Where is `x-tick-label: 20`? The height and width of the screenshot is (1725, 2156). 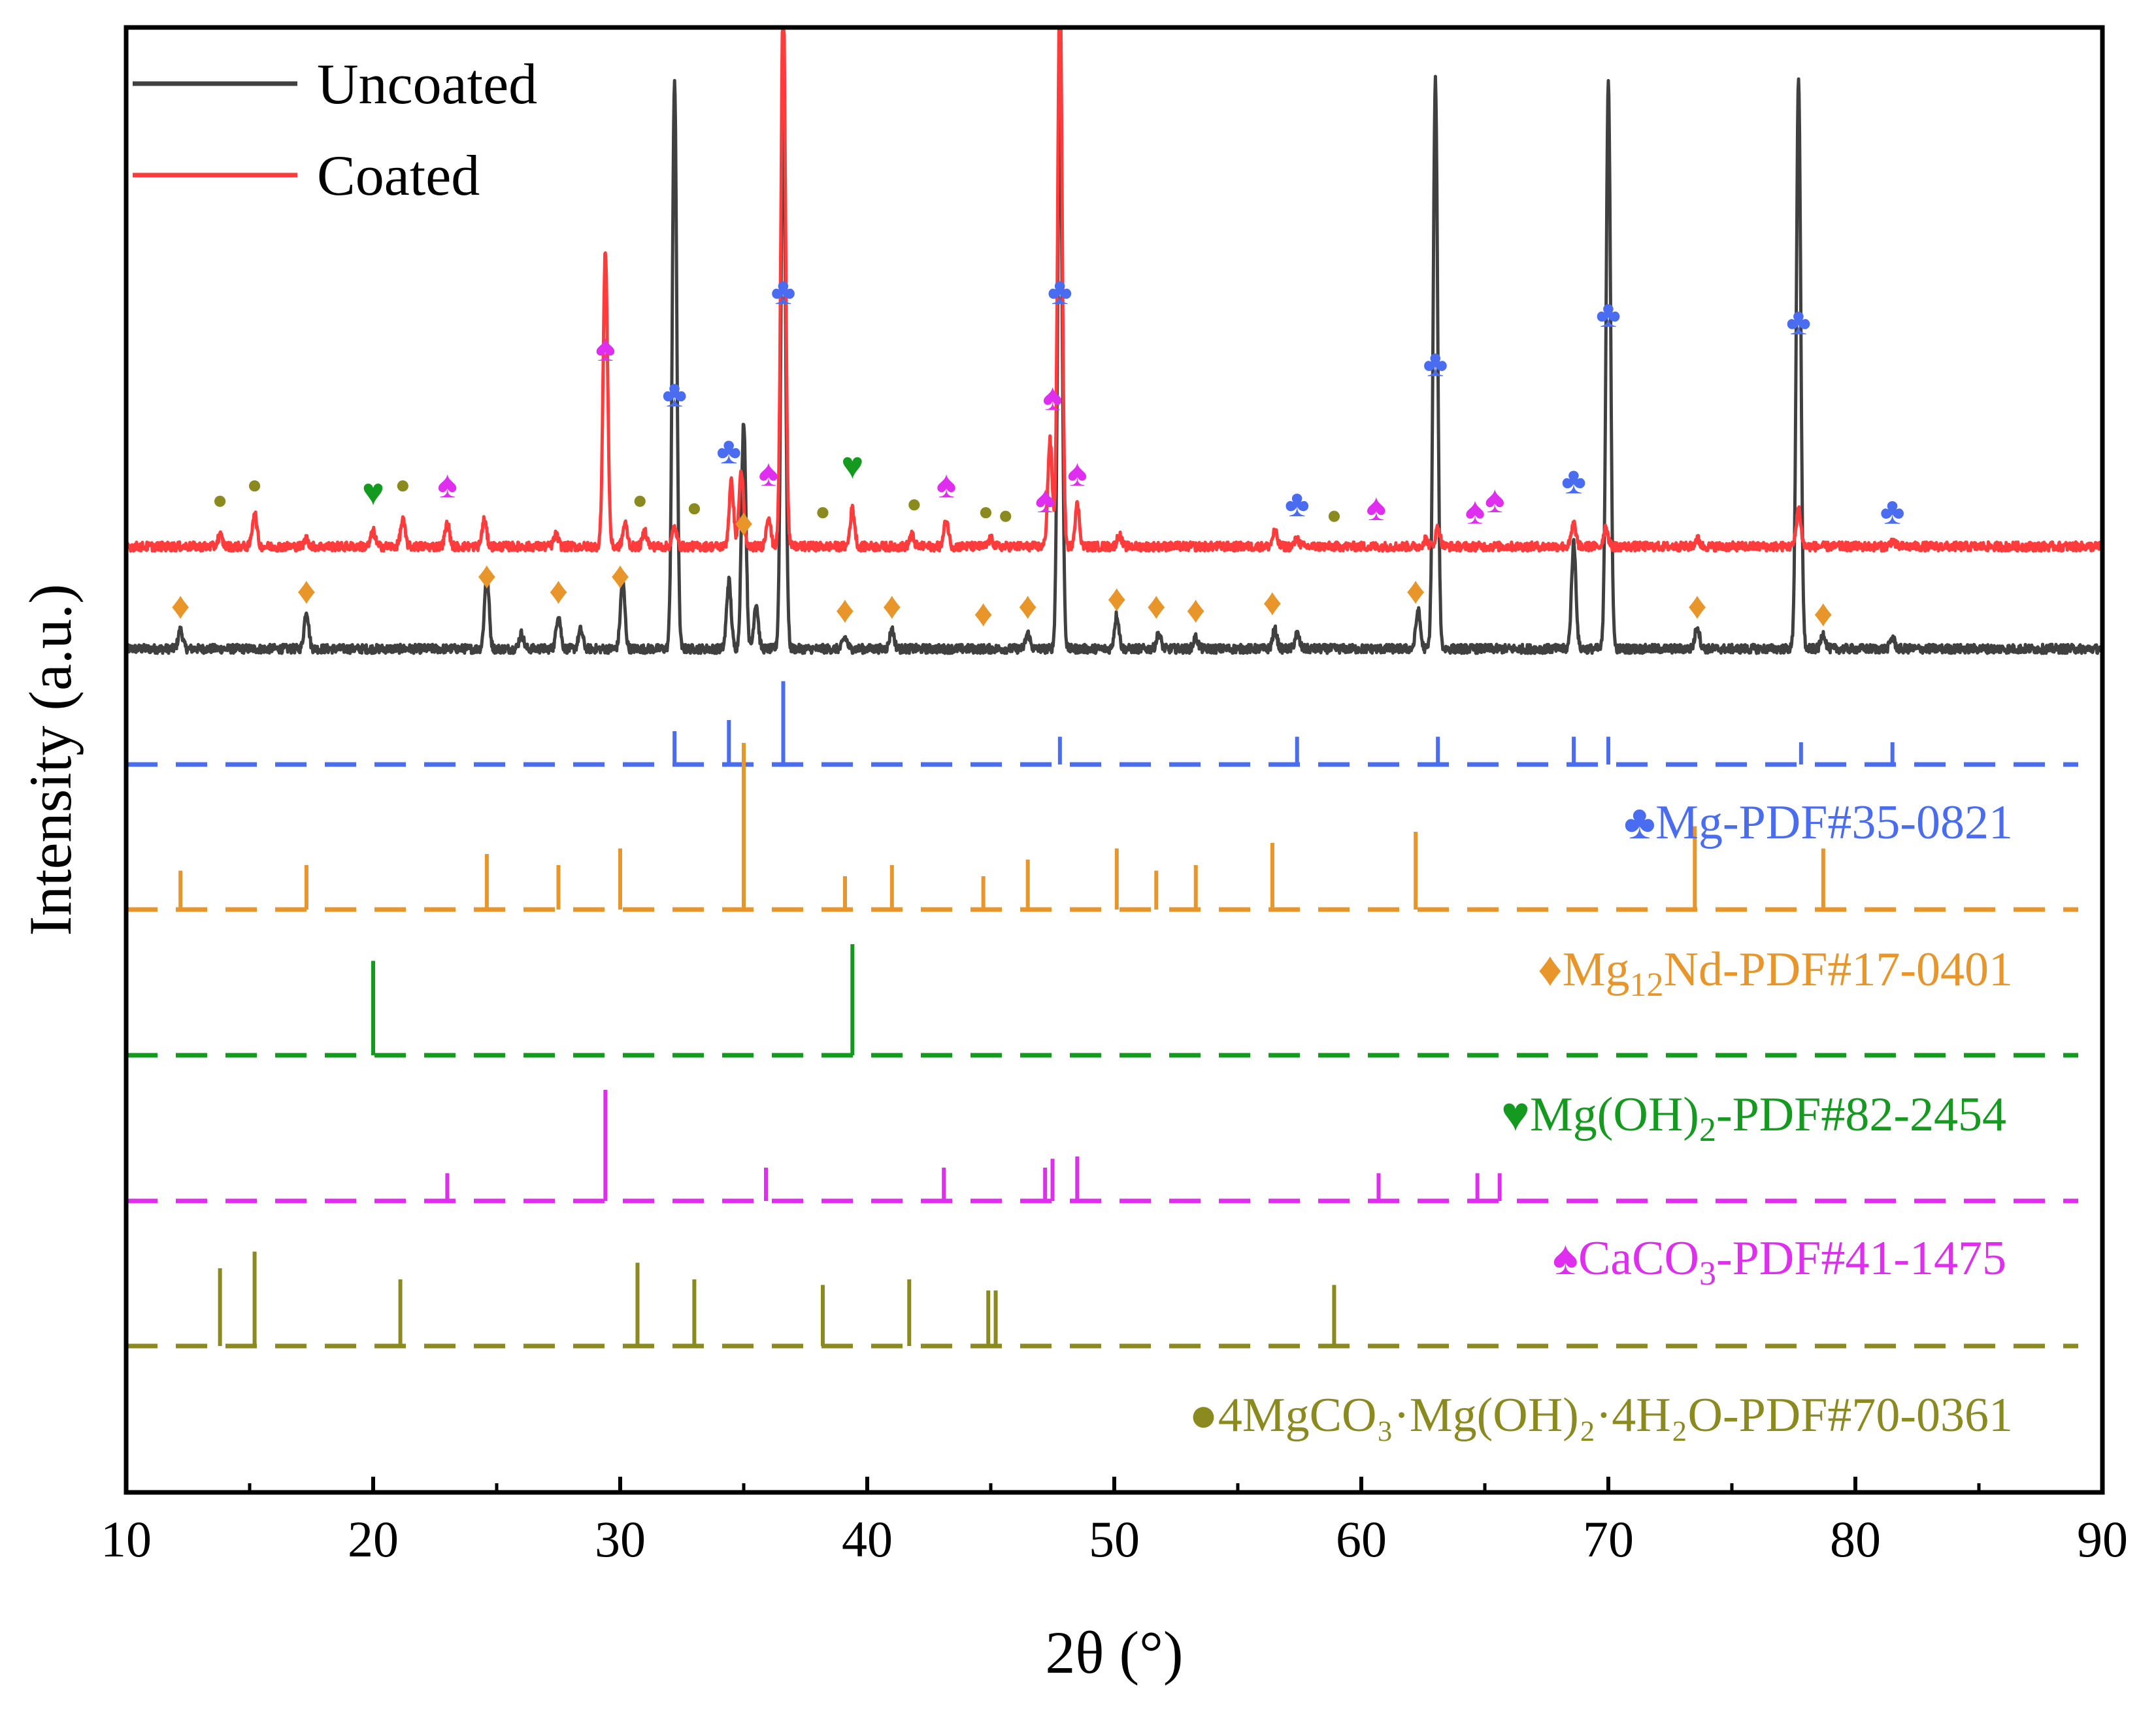
x-tick-label: 20 is located at coordinates (373, 1540).